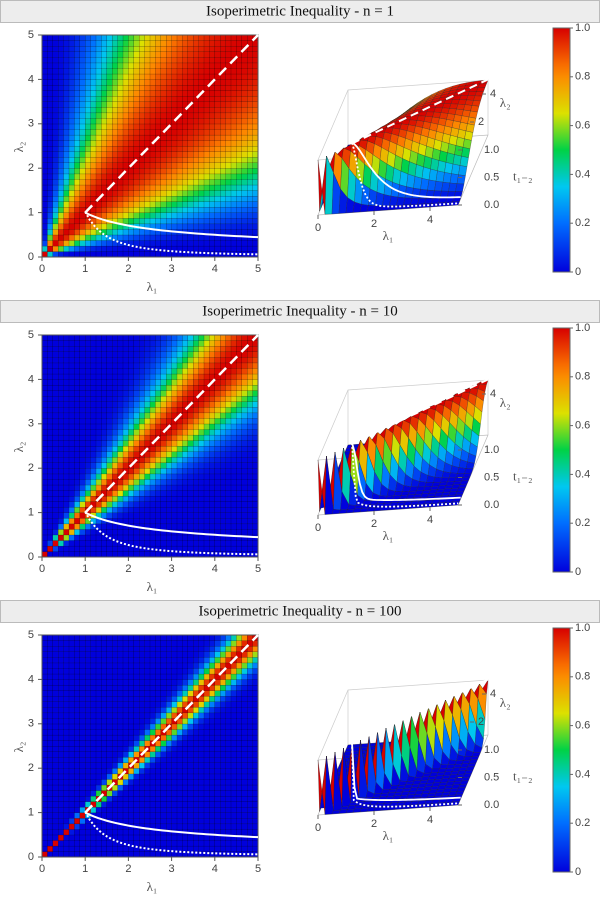 The image size is (600, 900). I want to click on x-tick-label: 2, so click(128, 269).